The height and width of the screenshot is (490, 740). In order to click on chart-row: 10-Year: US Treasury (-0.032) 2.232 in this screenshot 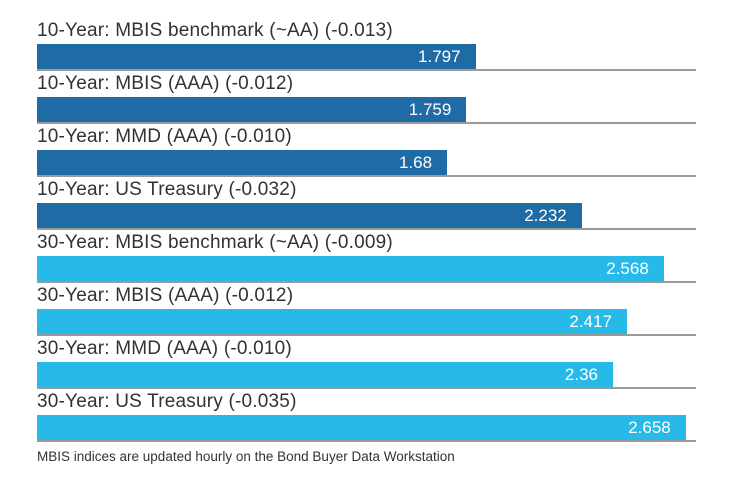, I will do `click(366, 203)`.